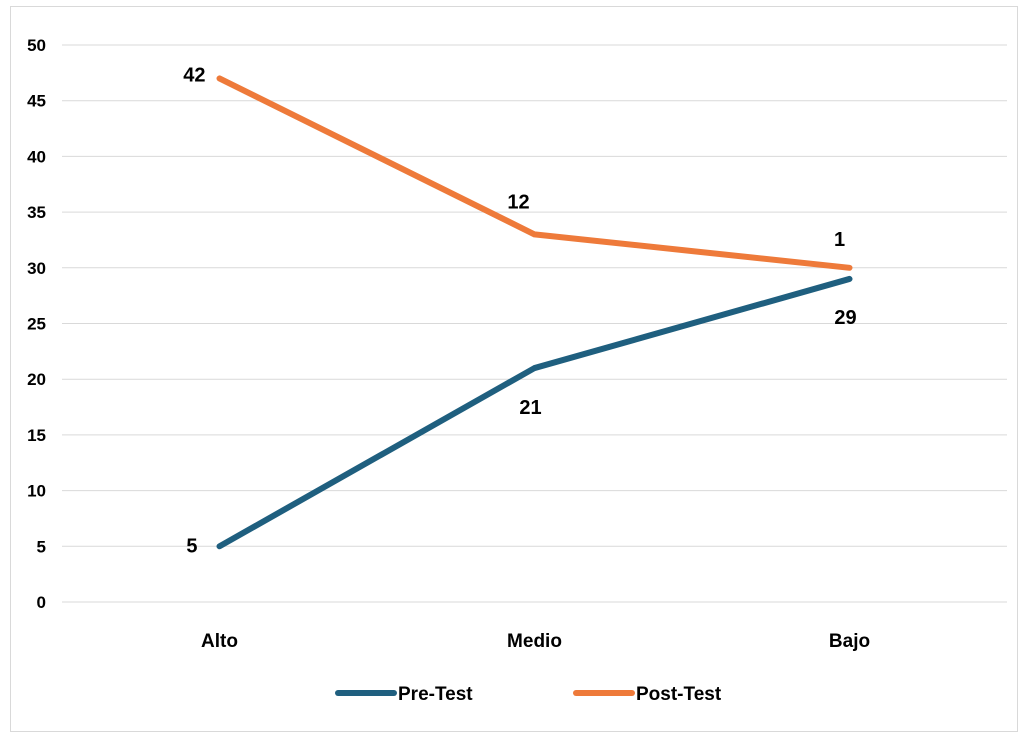 The image size is (1027, 738). Describe the element at coordinates (530, 408) in the screenshot. I see `data-label: 21` at that location.